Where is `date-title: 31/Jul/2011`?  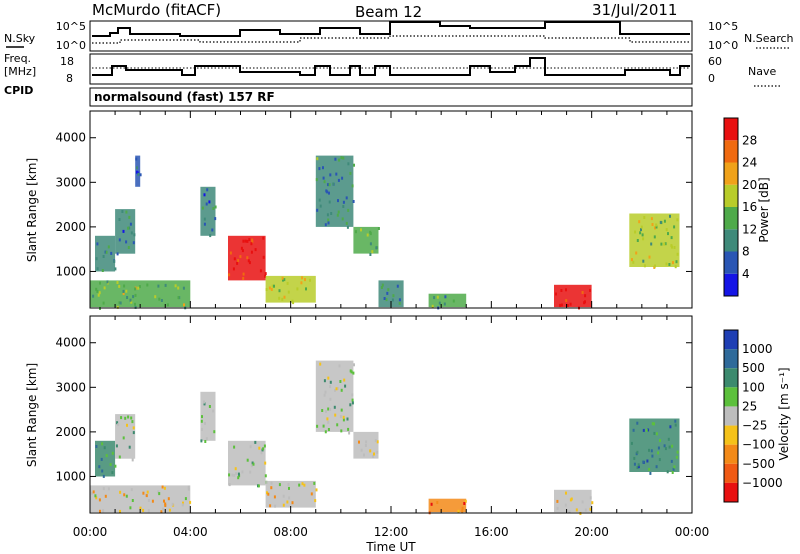
date-title: 31/Jul/2011 is located at coordinates (634, 10).